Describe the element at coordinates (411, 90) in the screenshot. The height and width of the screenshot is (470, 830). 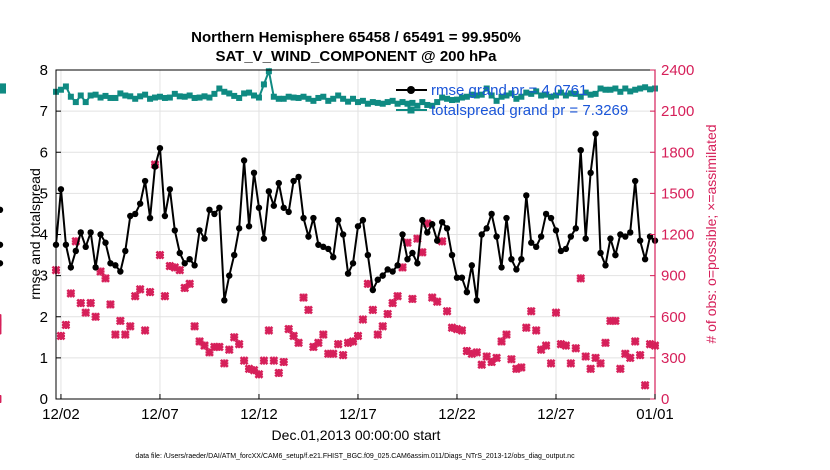
I see `legend-rmse-marker` at that location.